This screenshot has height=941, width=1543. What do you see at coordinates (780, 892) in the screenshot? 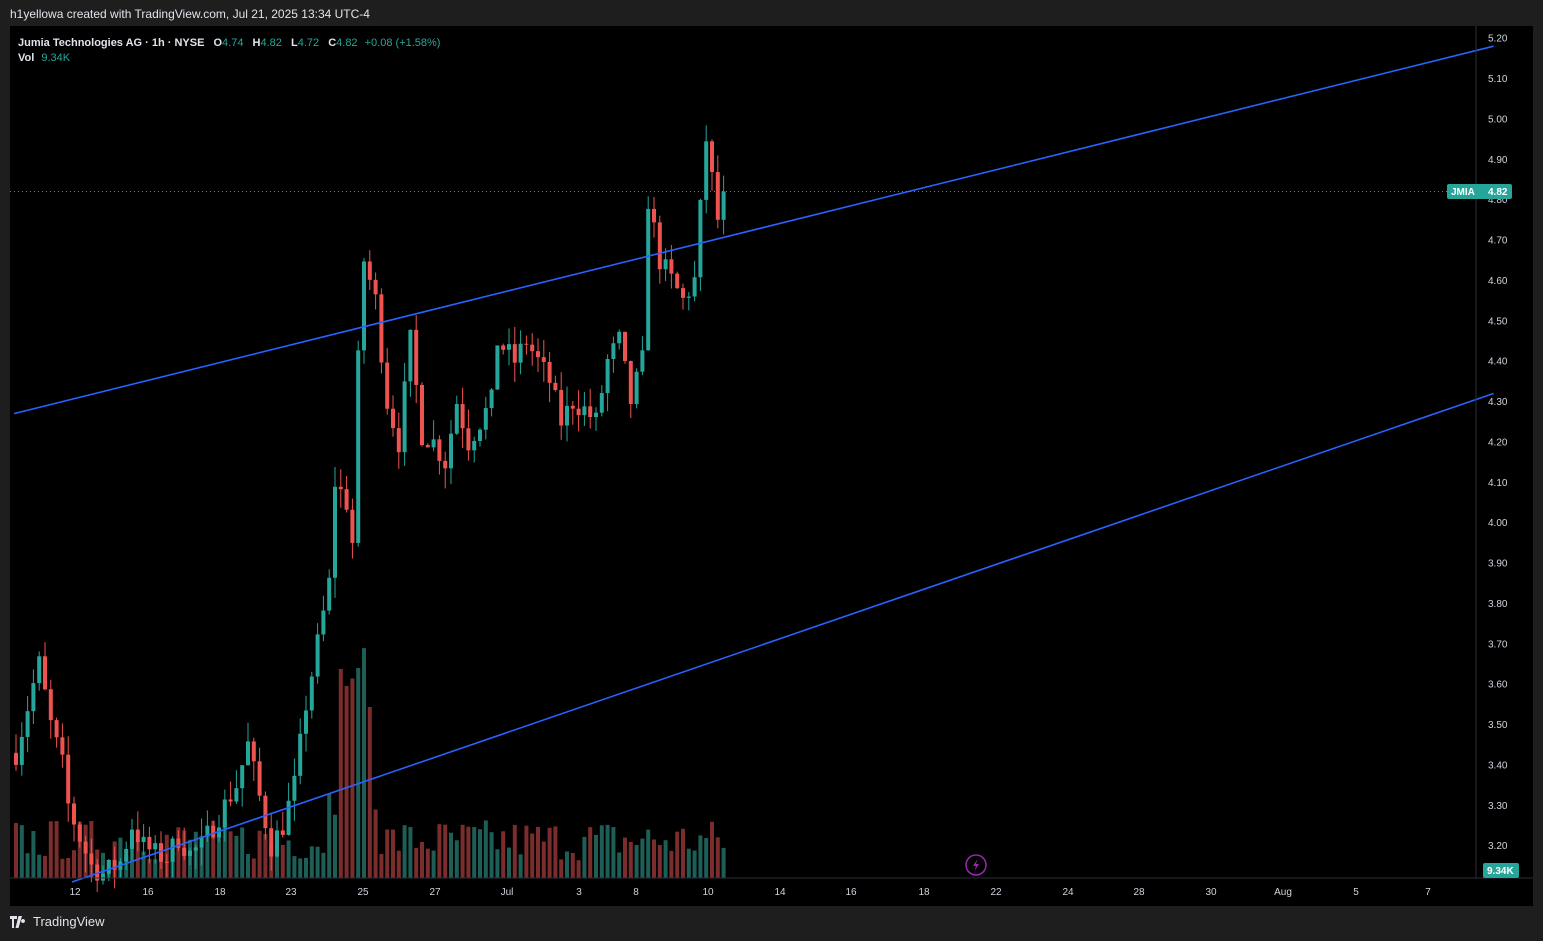
I see `time-tick-label: 14` at bounding box center [780, 892].